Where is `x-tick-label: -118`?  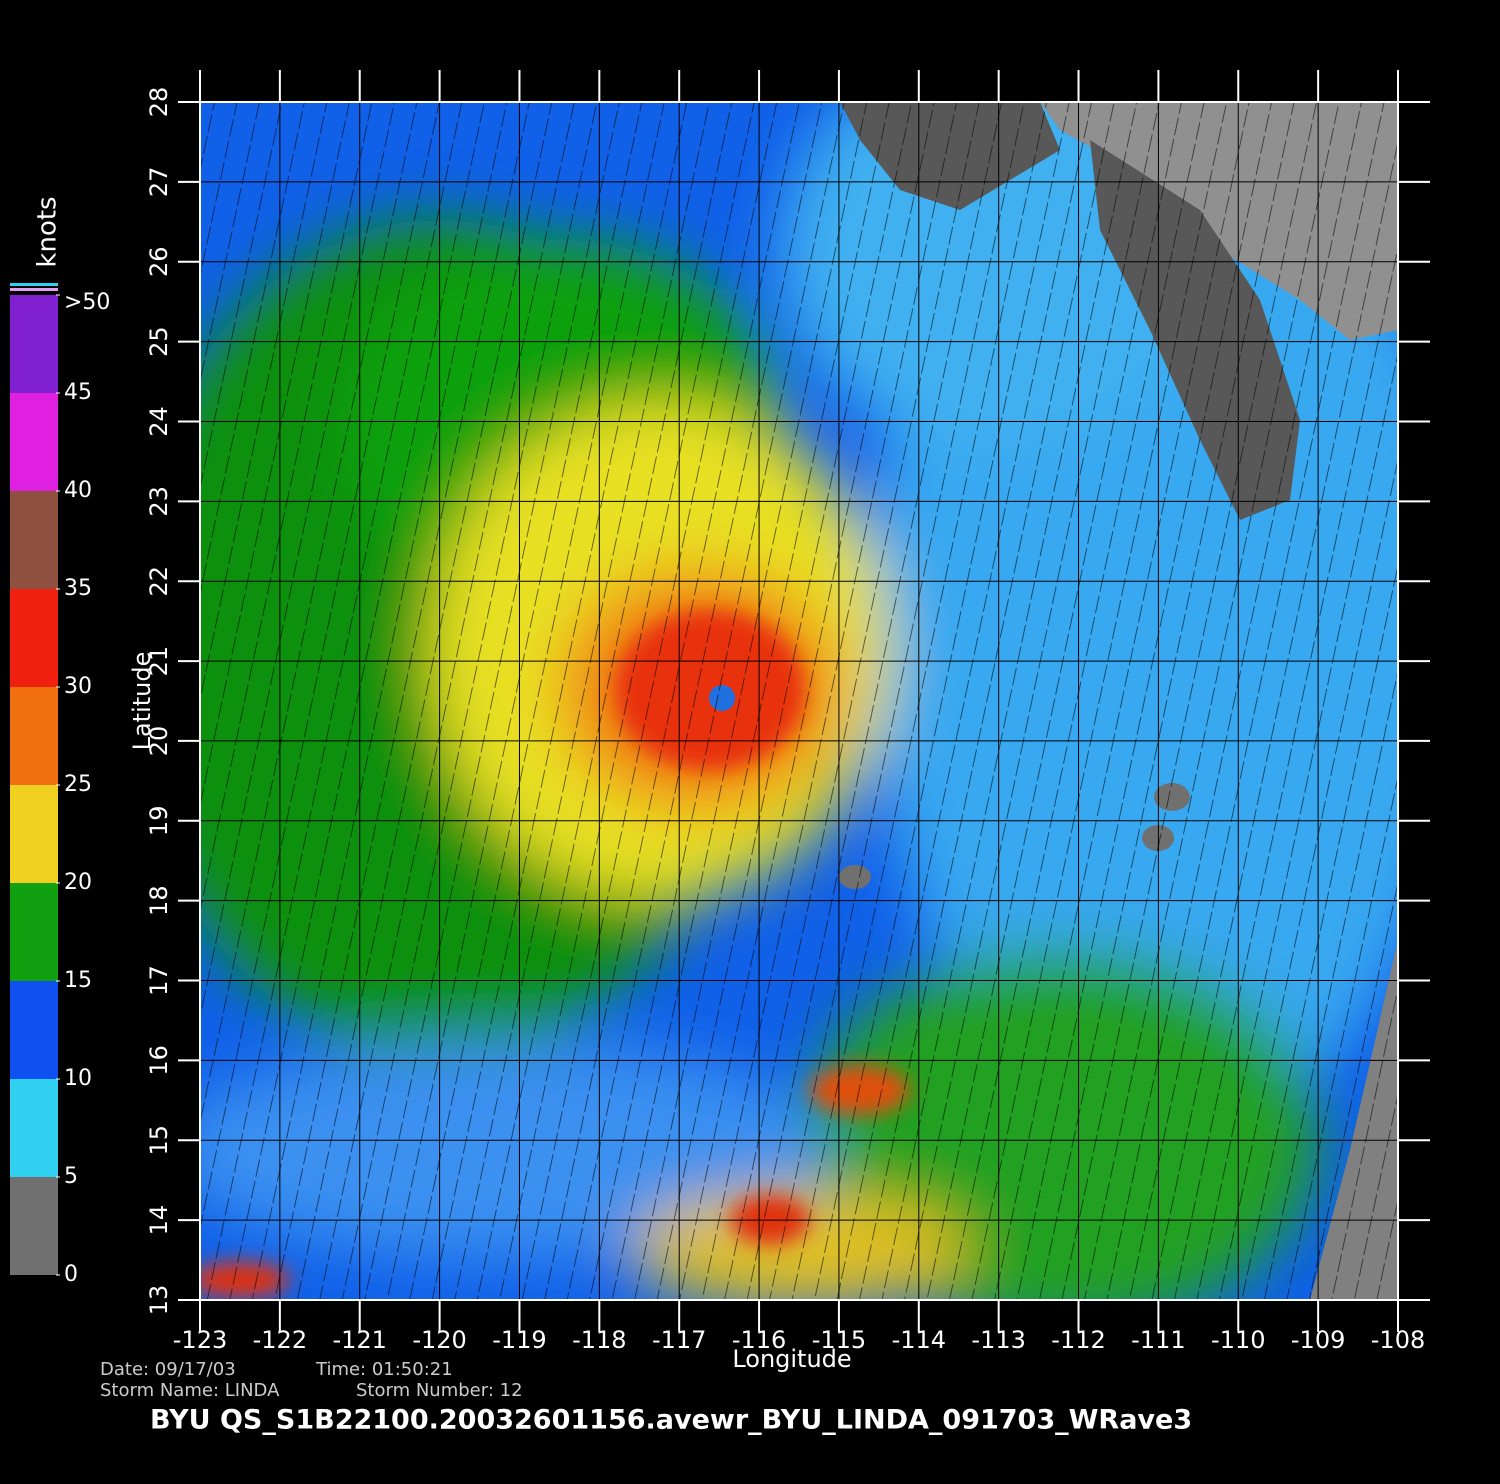 x-tick-label: -118 is located at coordinates (599, 1340).